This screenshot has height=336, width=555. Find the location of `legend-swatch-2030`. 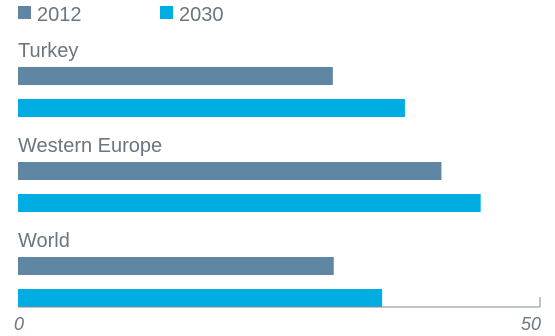

legend-swatch-2030 is located at coordinates (166, 12).